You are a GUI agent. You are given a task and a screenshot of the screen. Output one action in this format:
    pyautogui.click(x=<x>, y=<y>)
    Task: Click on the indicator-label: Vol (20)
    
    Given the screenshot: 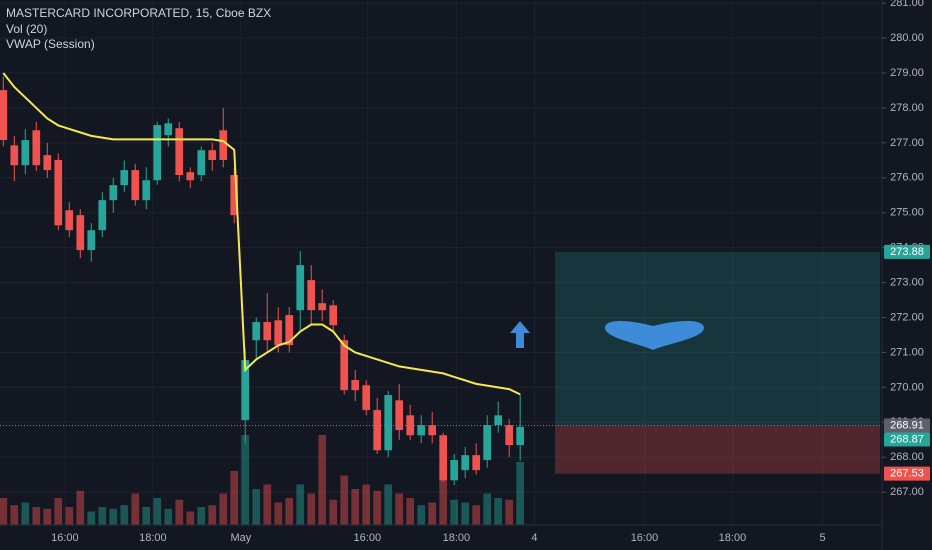 What is the action you would take?
    pyautogui.click(x=26, y=29)
    